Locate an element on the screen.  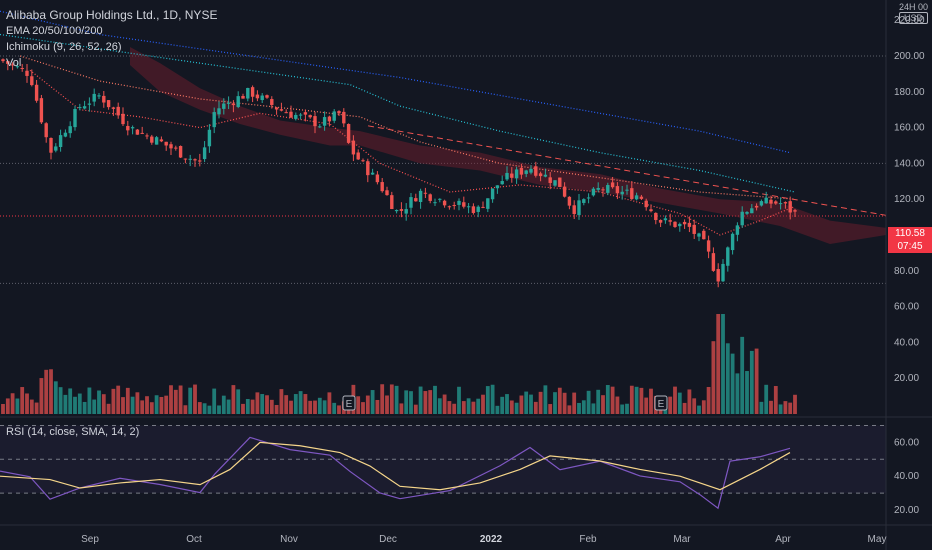
time-tick-label: Mar is located at coordinates (682, 539).